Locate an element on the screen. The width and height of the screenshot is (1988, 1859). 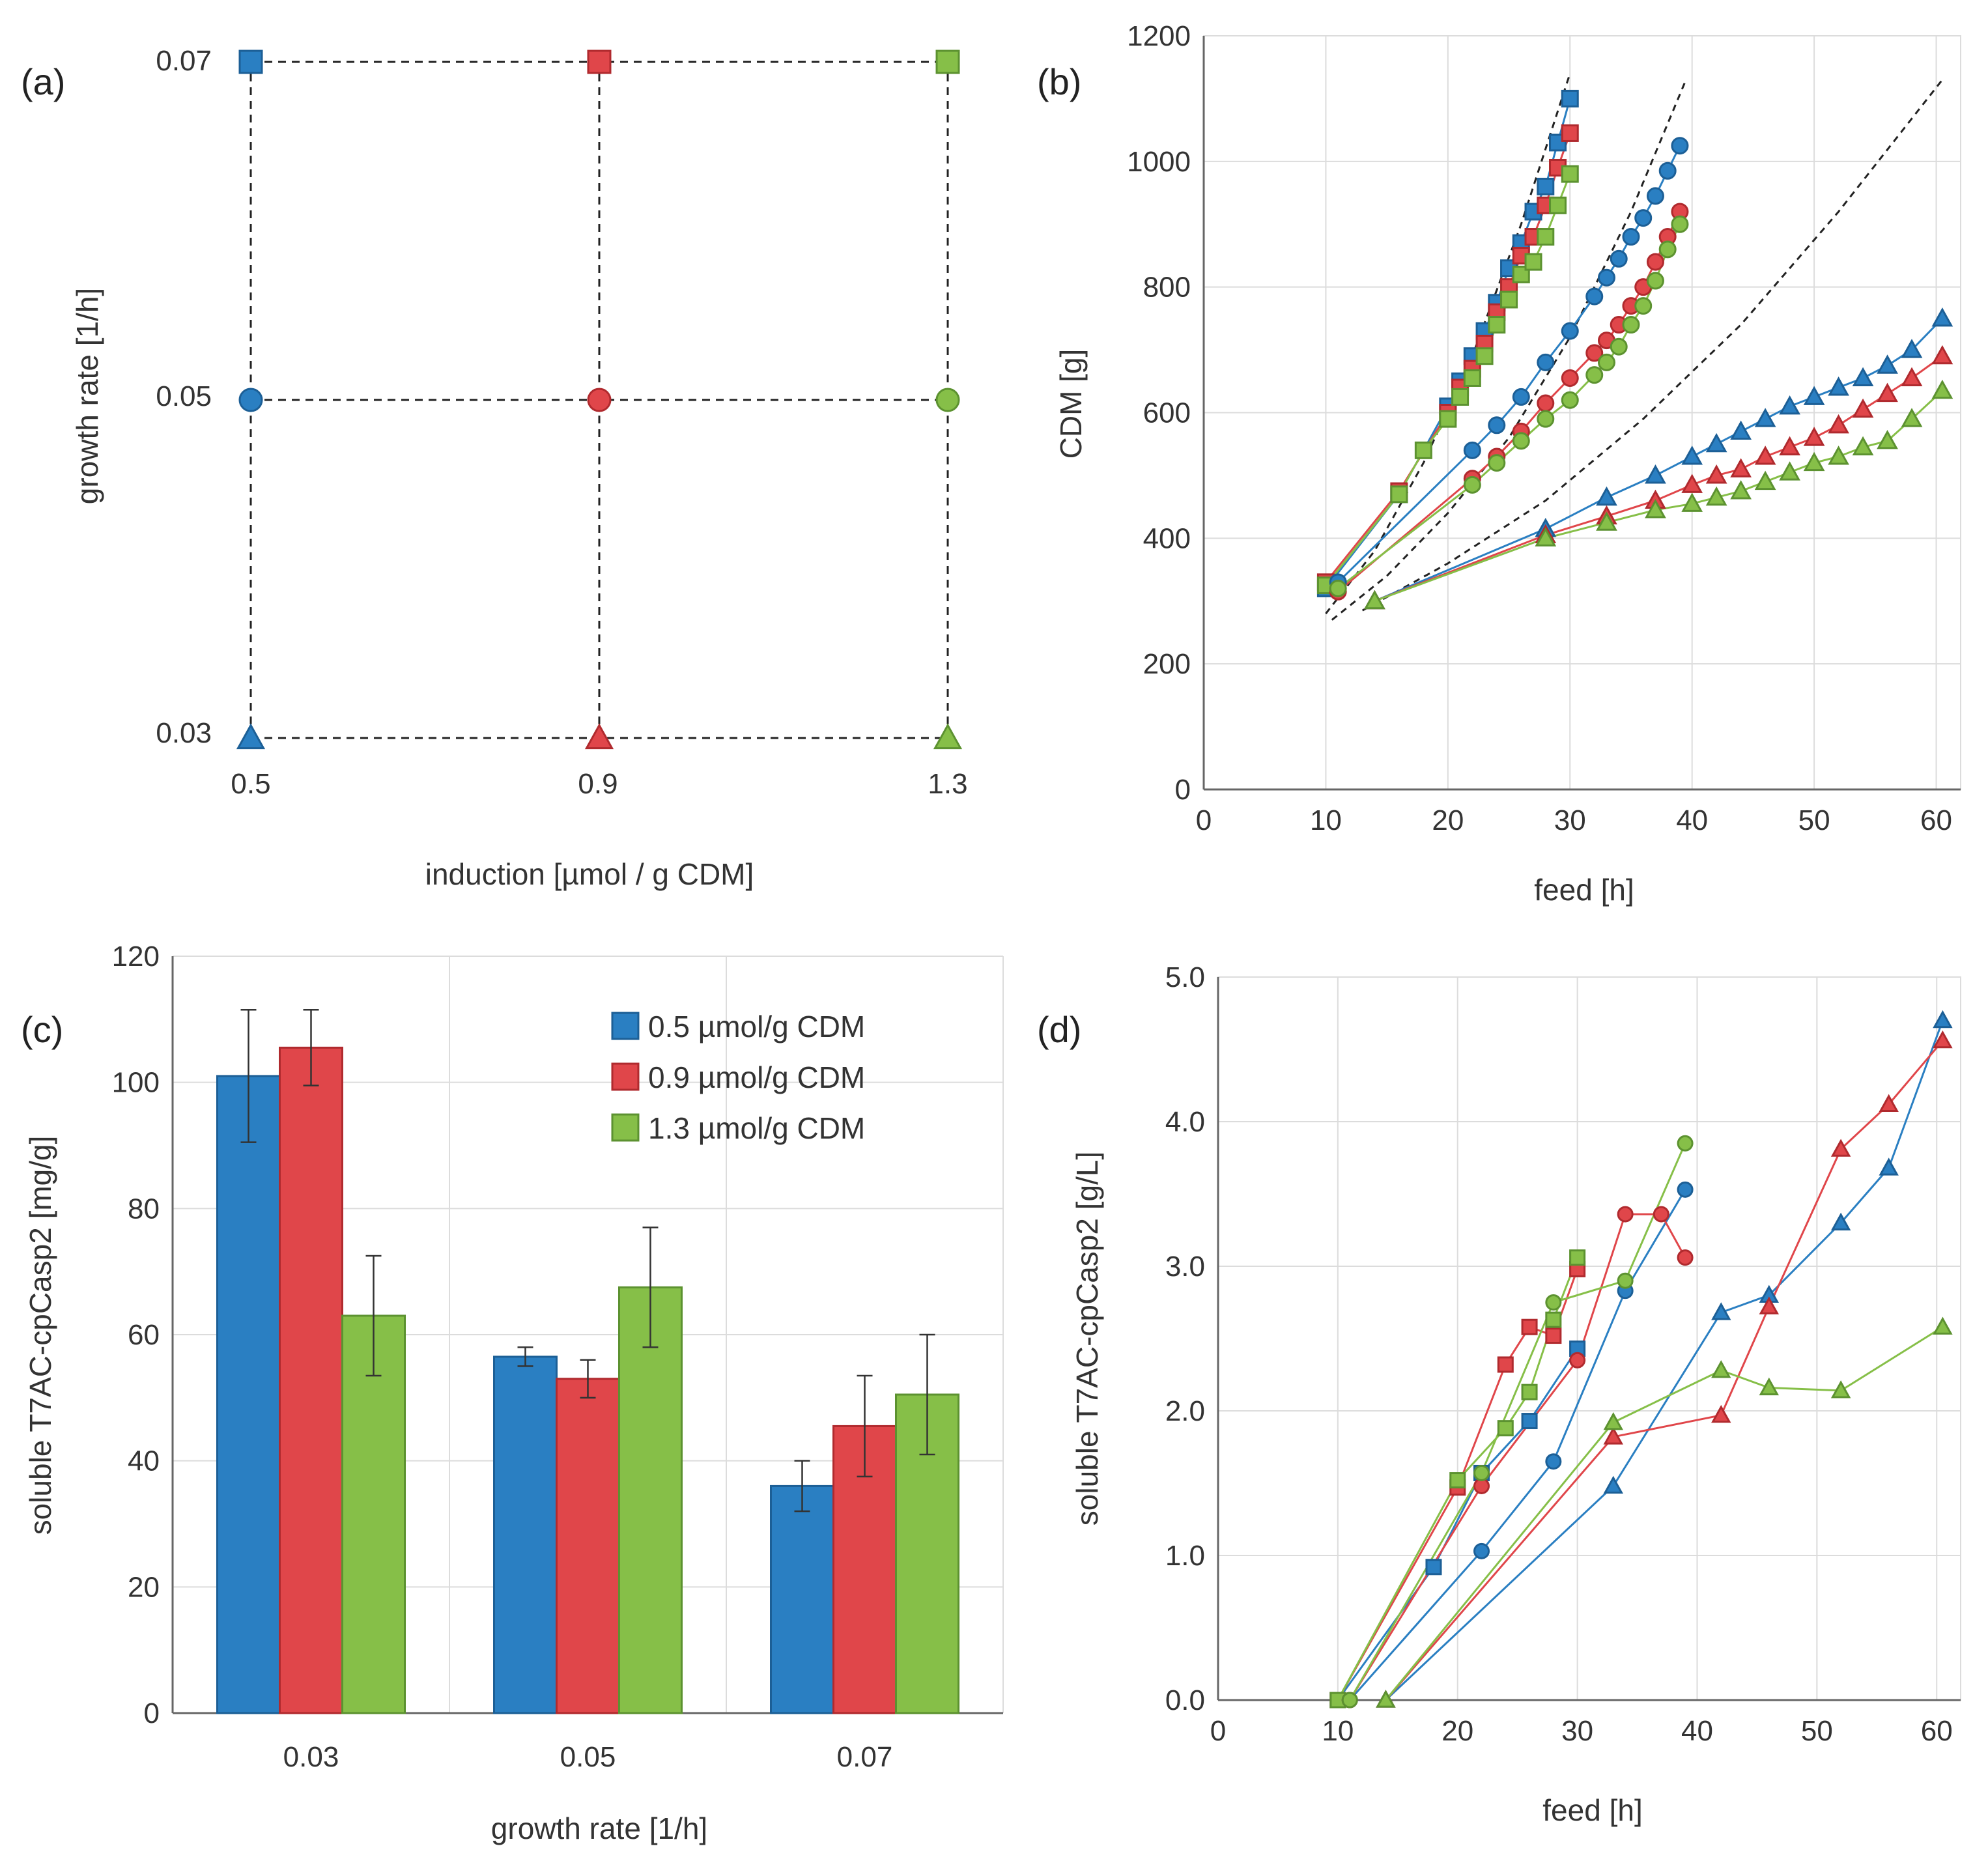
b-ytick-0: 0 is located at coordinates (1183, 790).